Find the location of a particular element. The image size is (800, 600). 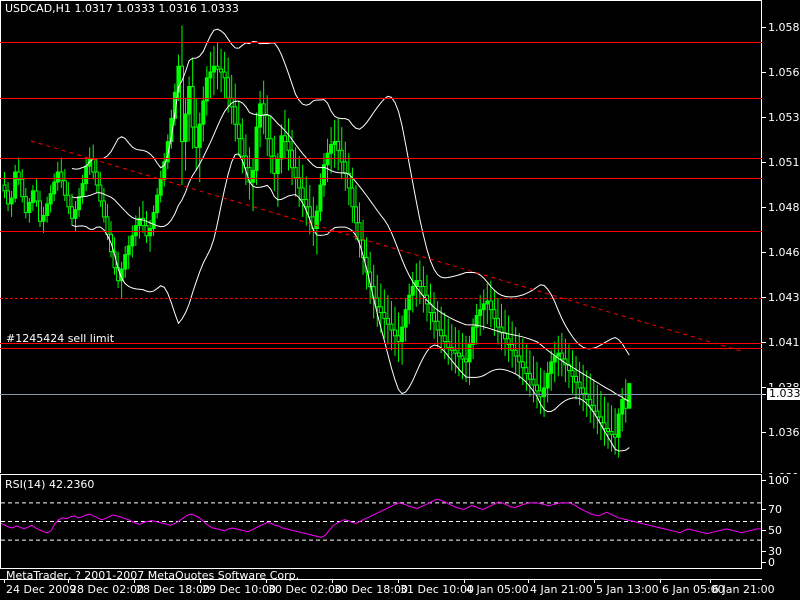

rsi-scale-axis: 100 70 50 30 0 is located at coordinates (781, 521).